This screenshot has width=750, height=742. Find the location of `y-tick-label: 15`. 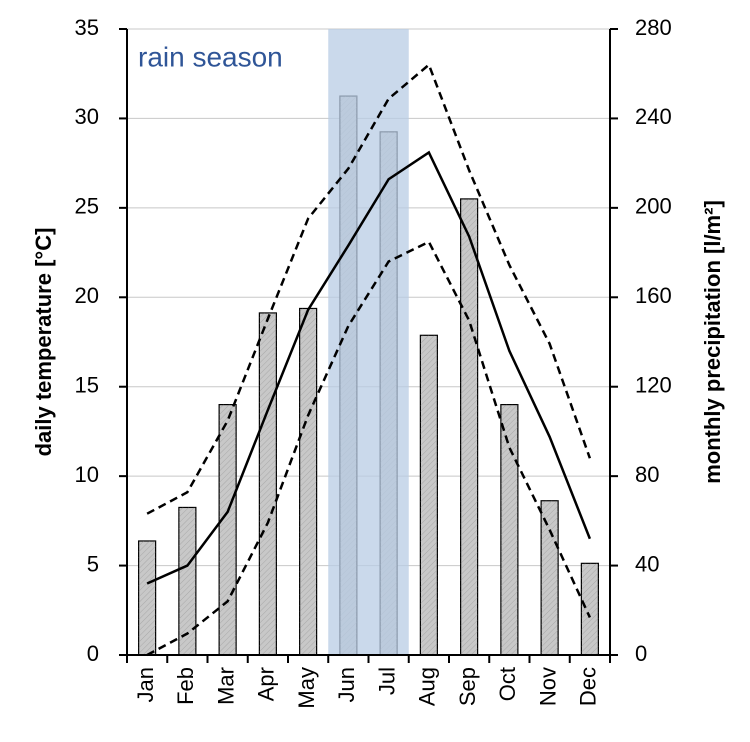

y-tick-label: 15 is located at coordinates (87, 385).